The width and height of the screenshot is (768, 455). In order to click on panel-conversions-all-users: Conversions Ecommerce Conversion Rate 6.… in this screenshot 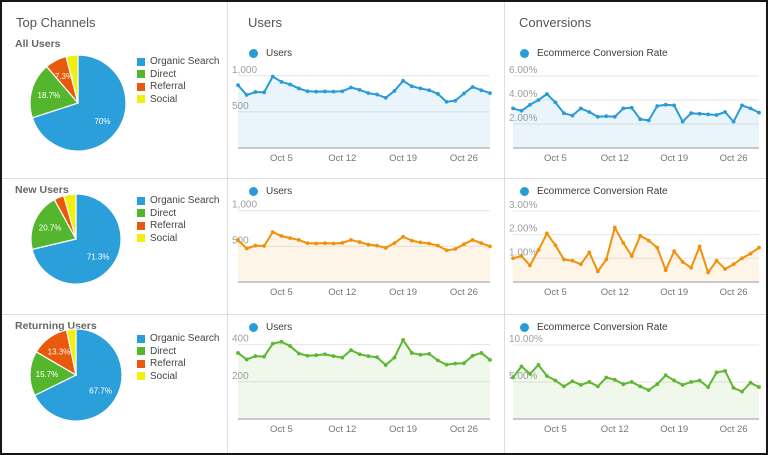, I will do `click(635, 90)`.